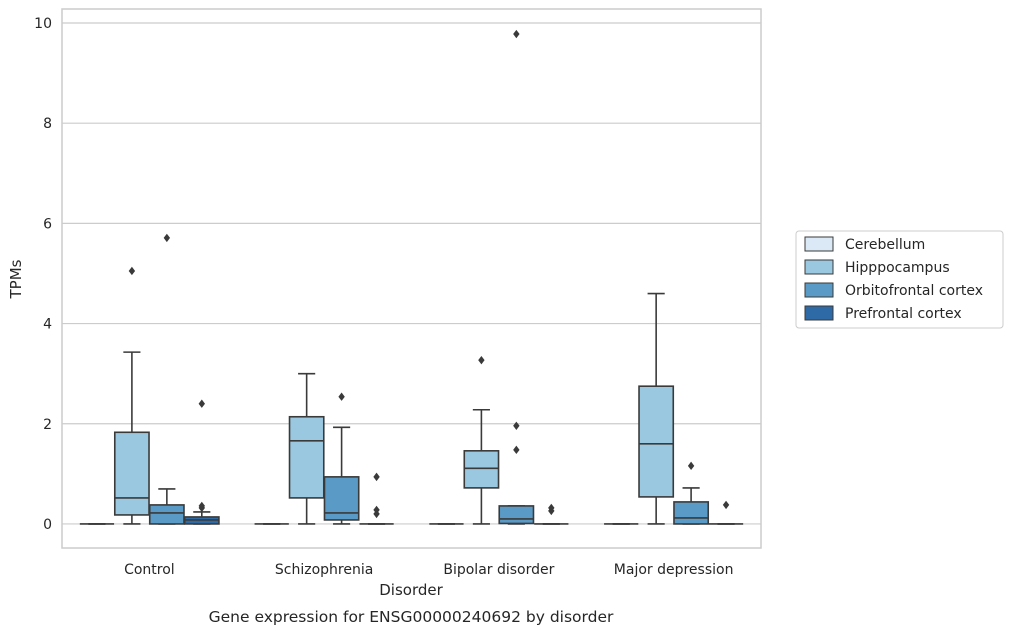 The height and width of the screenshot is (634, 1013). What do you see at coordinates (498, 570) in the screenshot?
I see `x-tick-label: Bipolar disorder` at bounding box center [498, 570].